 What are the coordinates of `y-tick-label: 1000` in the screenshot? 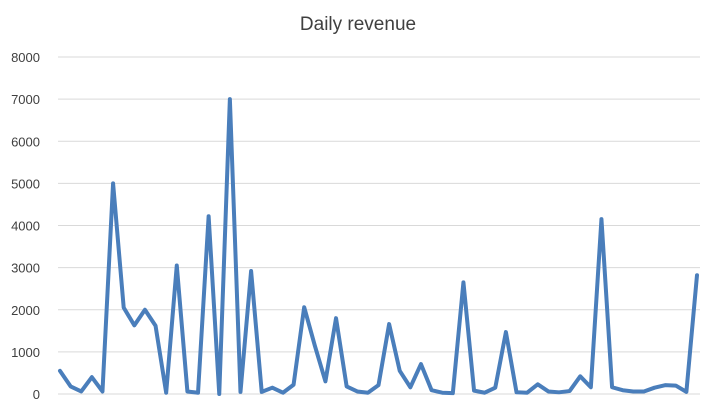 It's located at (25, 352).